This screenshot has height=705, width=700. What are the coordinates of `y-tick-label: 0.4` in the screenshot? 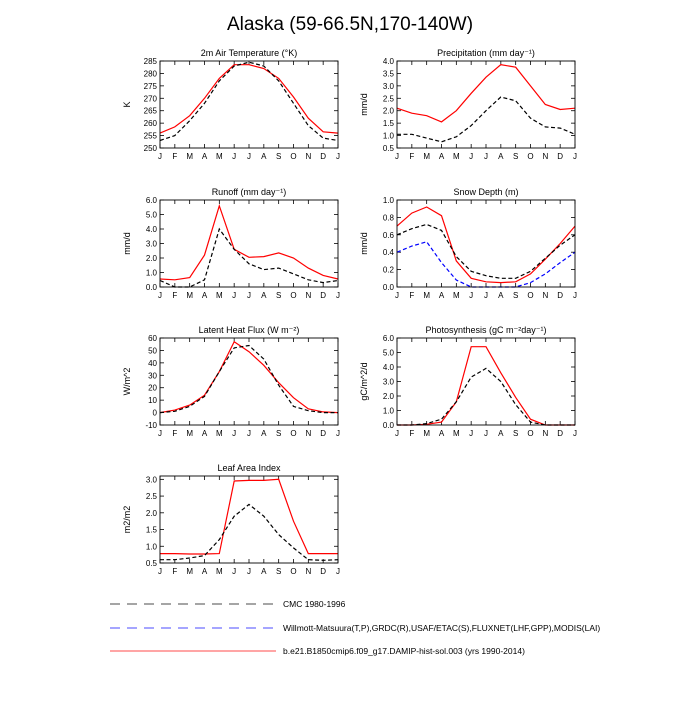 It's located at (389, 252).